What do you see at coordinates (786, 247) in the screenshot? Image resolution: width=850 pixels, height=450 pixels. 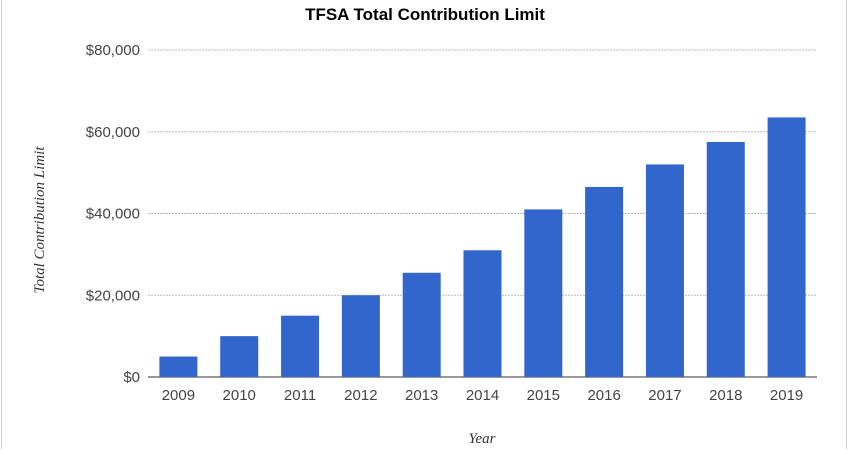 I see `bar-2019` at bounding box center [786, 247].